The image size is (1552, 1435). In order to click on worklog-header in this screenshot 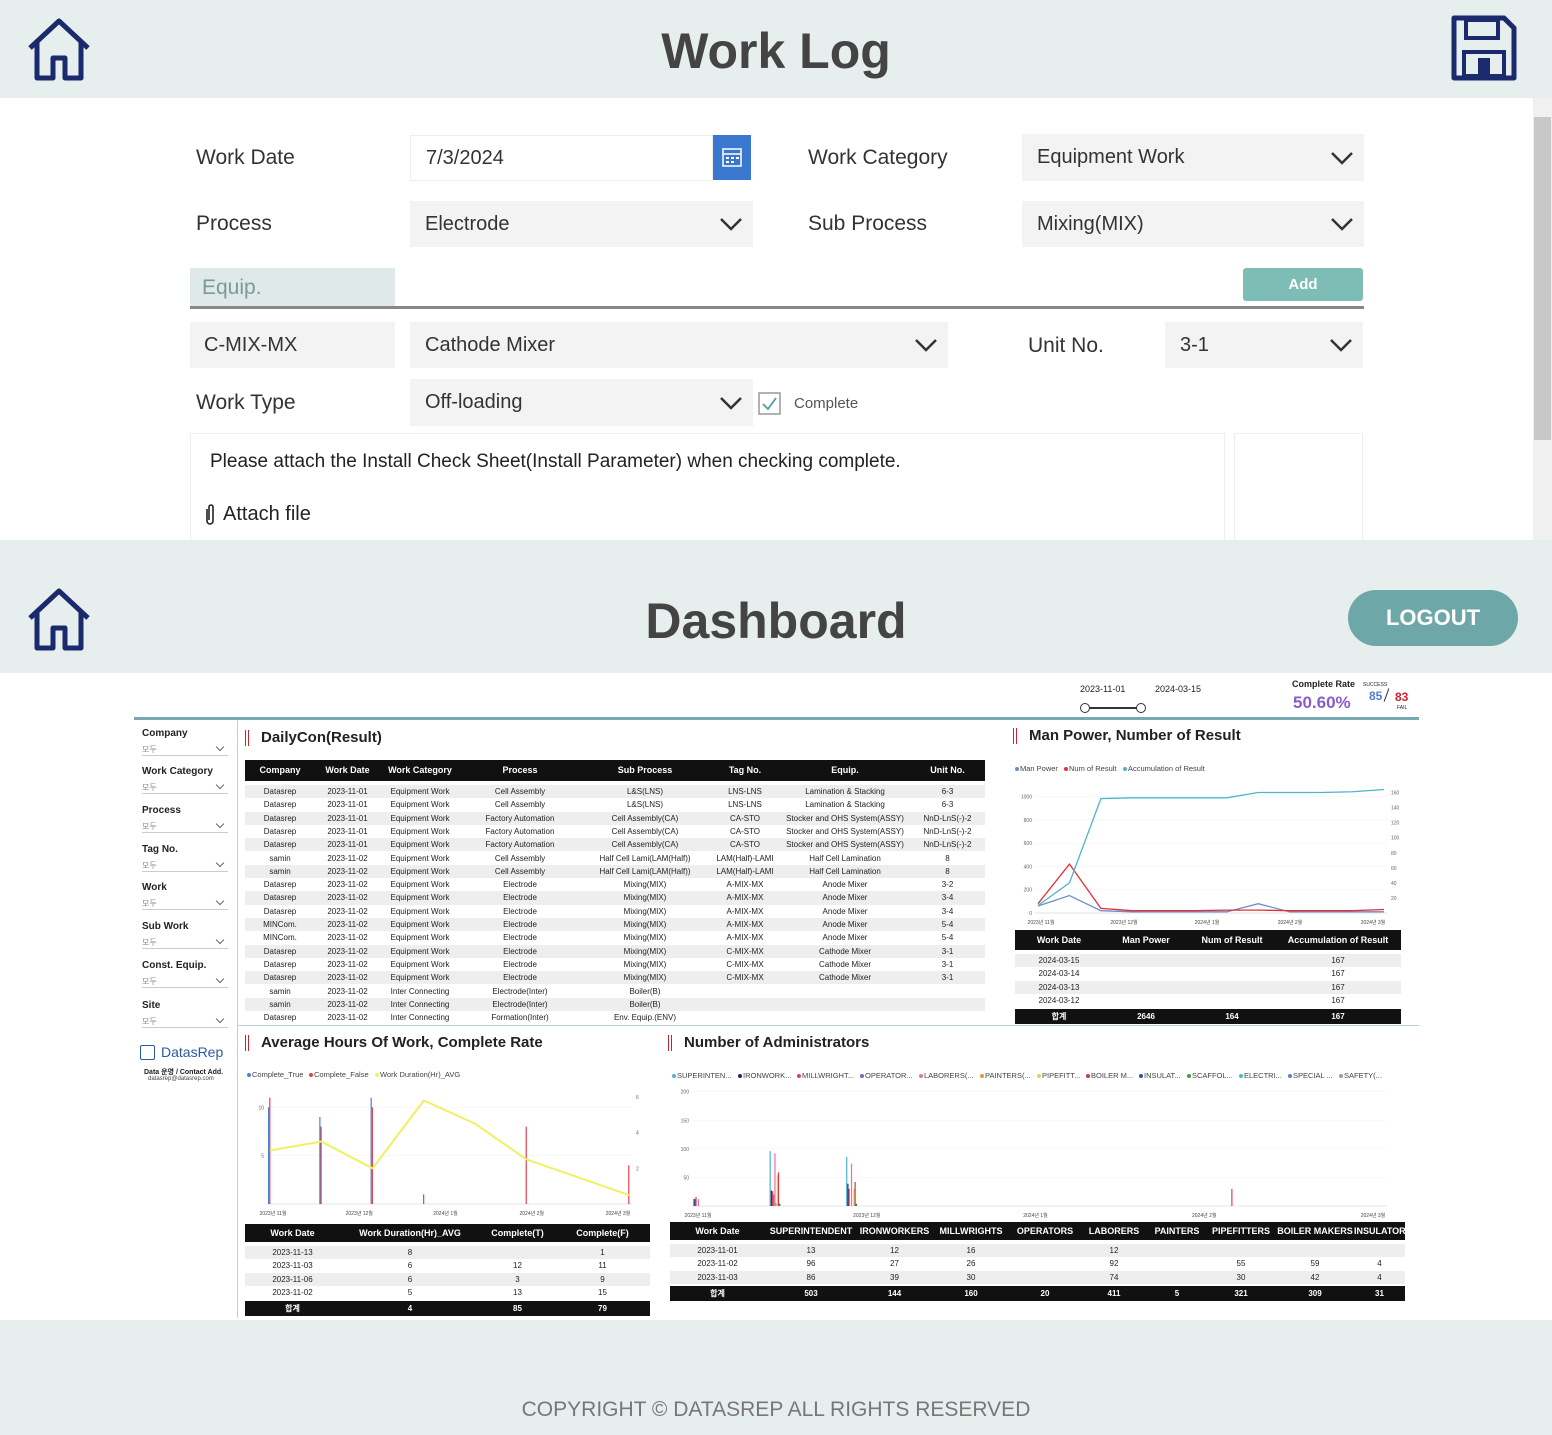, I will do `click(776, 49)`.